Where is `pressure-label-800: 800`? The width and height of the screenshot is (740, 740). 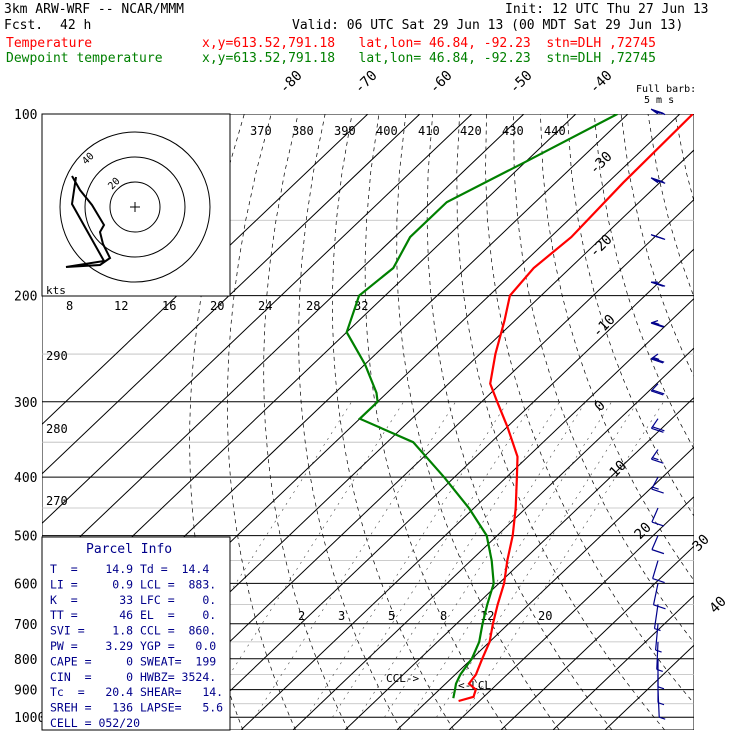 pressure-label-800: 800 is located at coordinates (25, 660).